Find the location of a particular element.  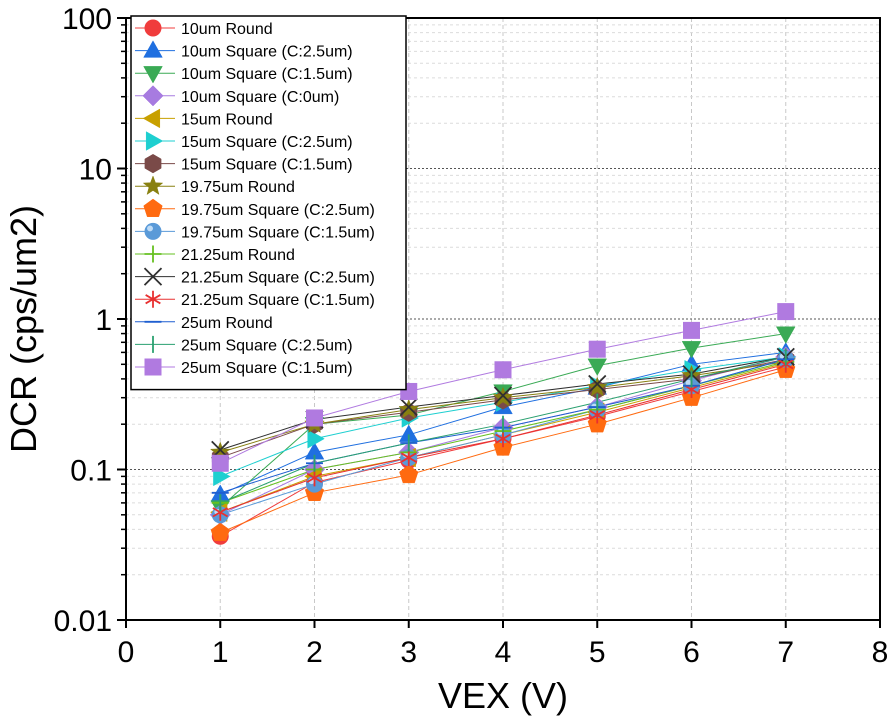

legend-label: 19.75um Round is located at coordinates (238, 187).